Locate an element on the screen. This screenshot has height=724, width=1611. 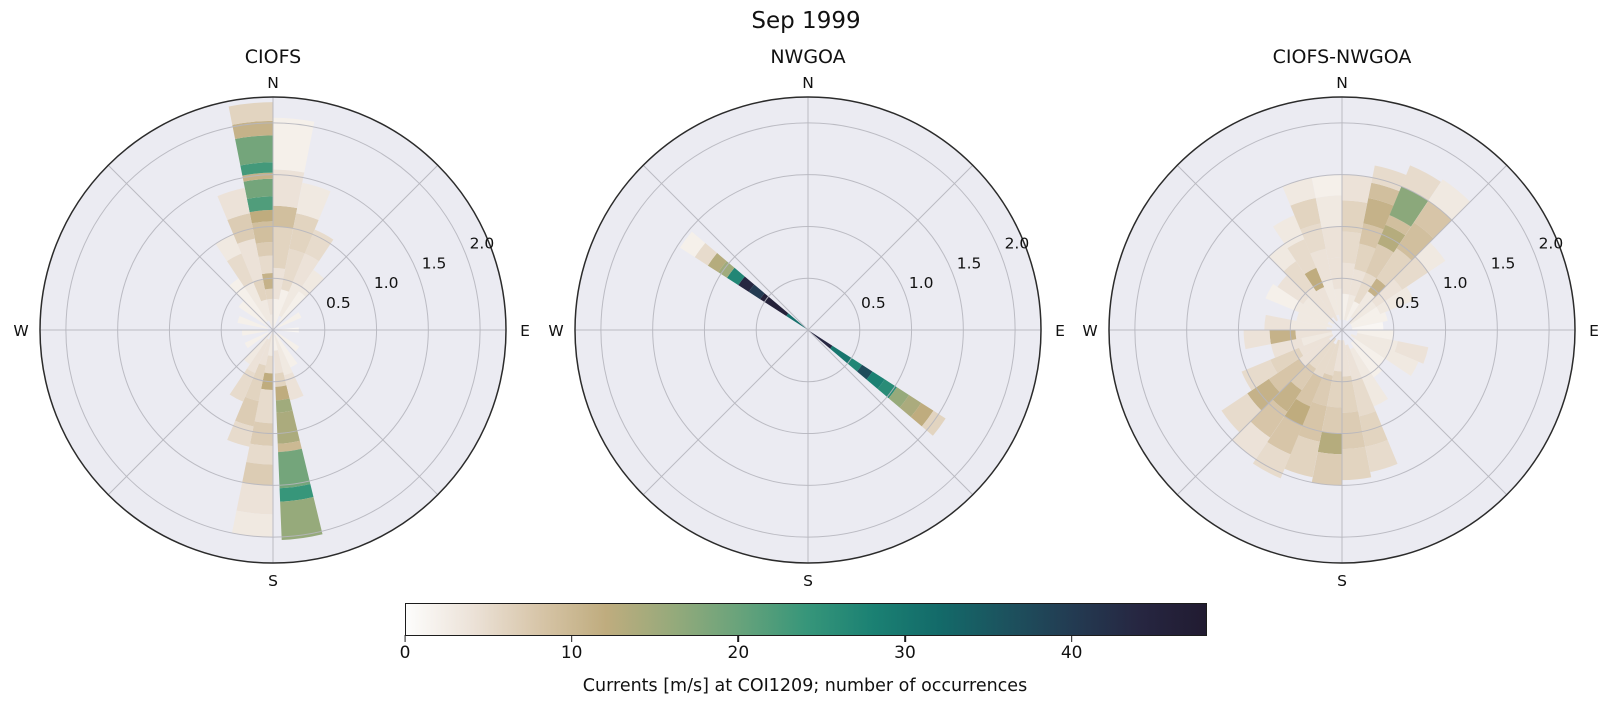
cardinal-e: E is located at coordinates (1060, 331).